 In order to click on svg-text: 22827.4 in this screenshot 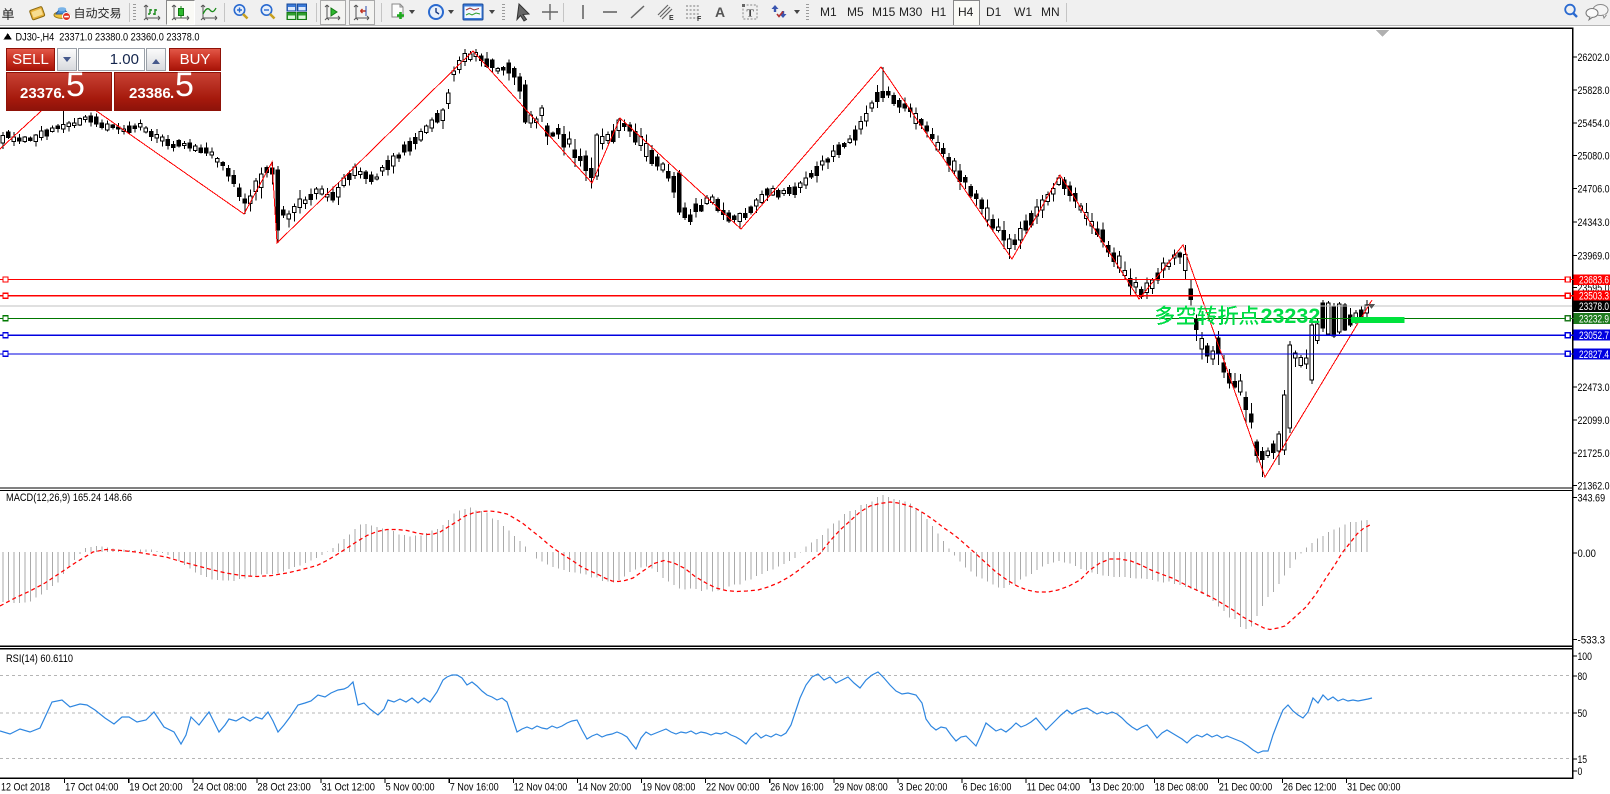, I will do `click(1594, 355)`.